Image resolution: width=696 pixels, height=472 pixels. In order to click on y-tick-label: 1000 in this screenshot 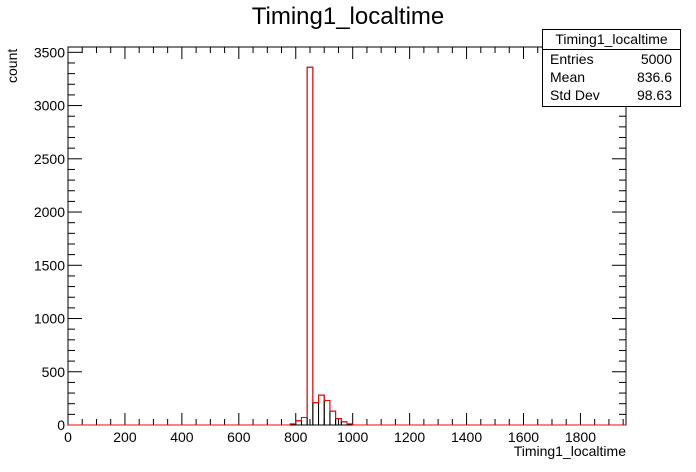, I will do `click(49, 319)`.